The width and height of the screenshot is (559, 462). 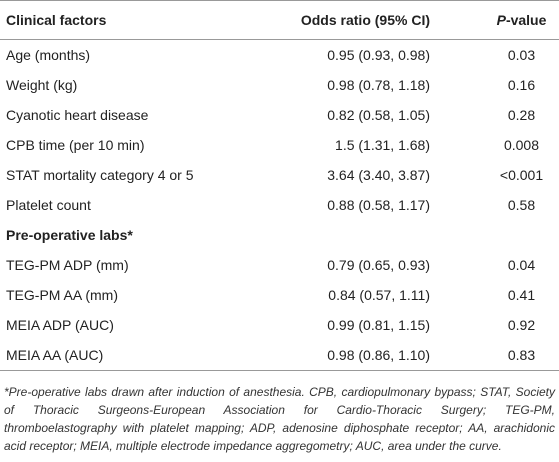 What do you see at coordinates (279, 55) in the screenshot?
I see `table-row: Age (months) 0.95 (0.93, 0.98) 0.03` at bounding box center [279, 55].